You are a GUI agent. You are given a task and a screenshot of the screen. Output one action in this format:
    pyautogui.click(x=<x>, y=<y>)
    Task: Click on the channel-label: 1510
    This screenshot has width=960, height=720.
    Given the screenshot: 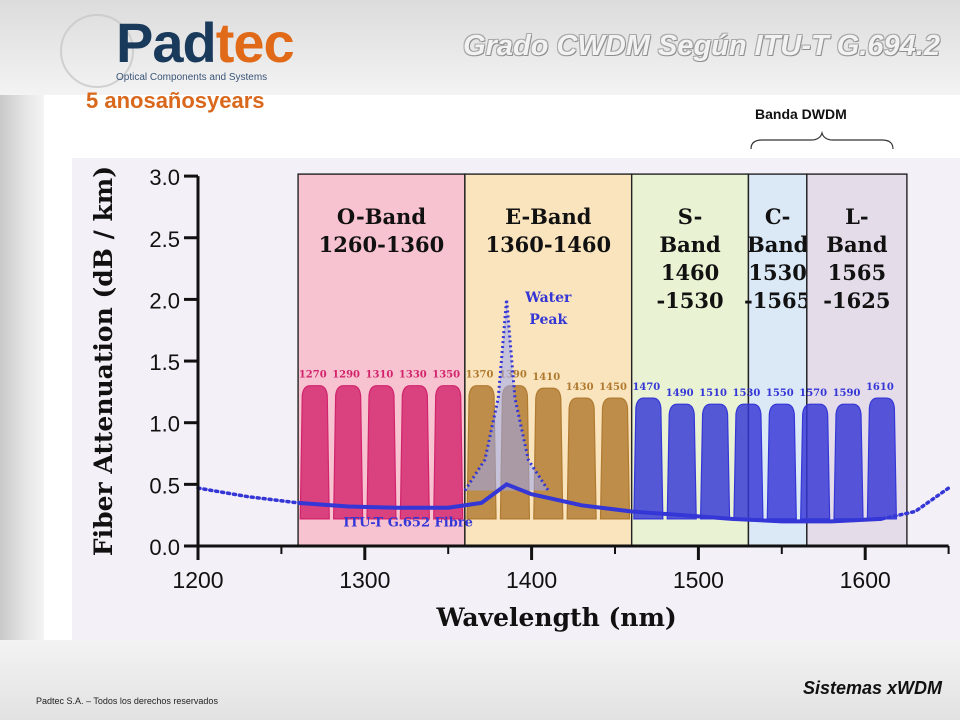 What is the action you would take?
    pyautogui.click(x=713, y=393)
    